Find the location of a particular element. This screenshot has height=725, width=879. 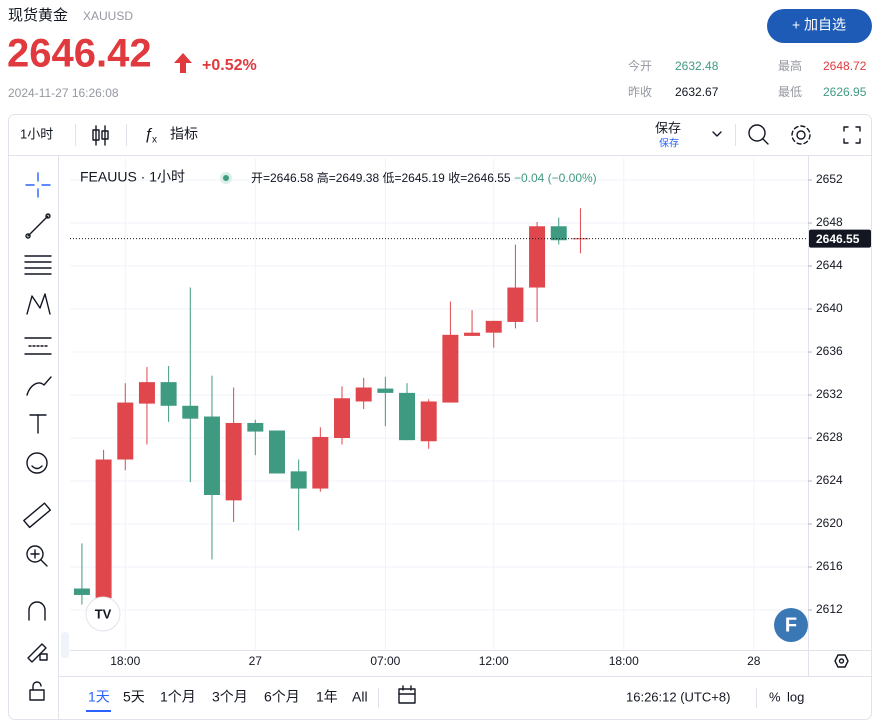

x-tick-label: 27 is located at coordinates (256, 661).